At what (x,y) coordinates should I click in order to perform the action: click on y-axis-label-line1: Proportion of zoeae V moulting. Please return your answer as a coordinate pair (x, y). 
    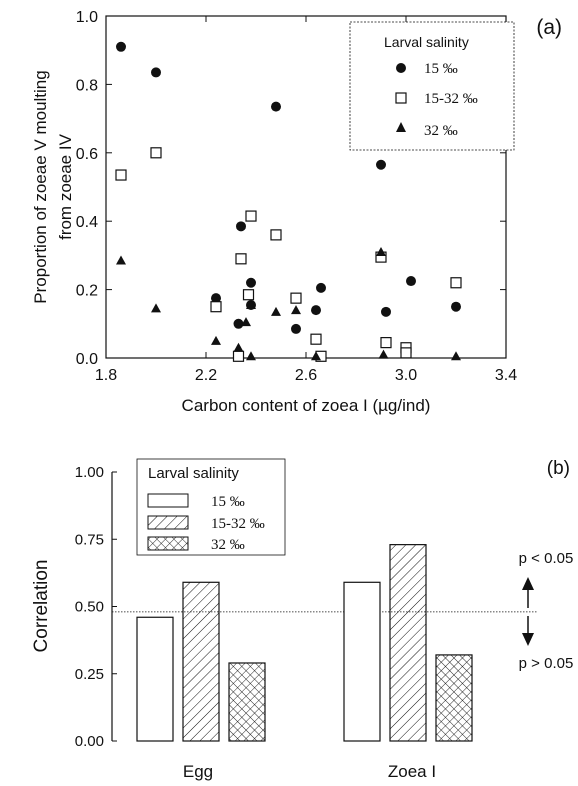
    Looking at the image, I should click on (40, 186).